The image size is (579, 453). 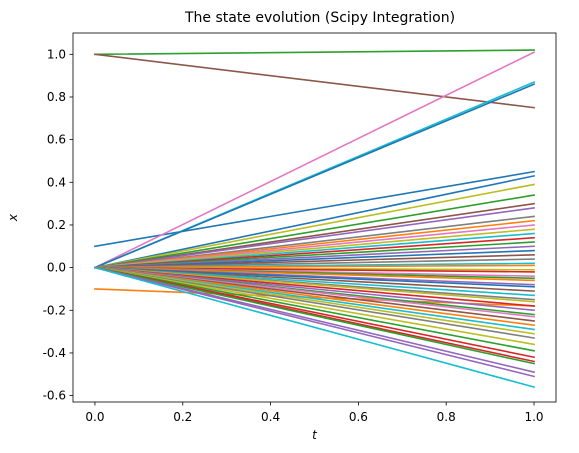 I want to click on y-tick-label-2: -0.2, so click(x=54, y=310).